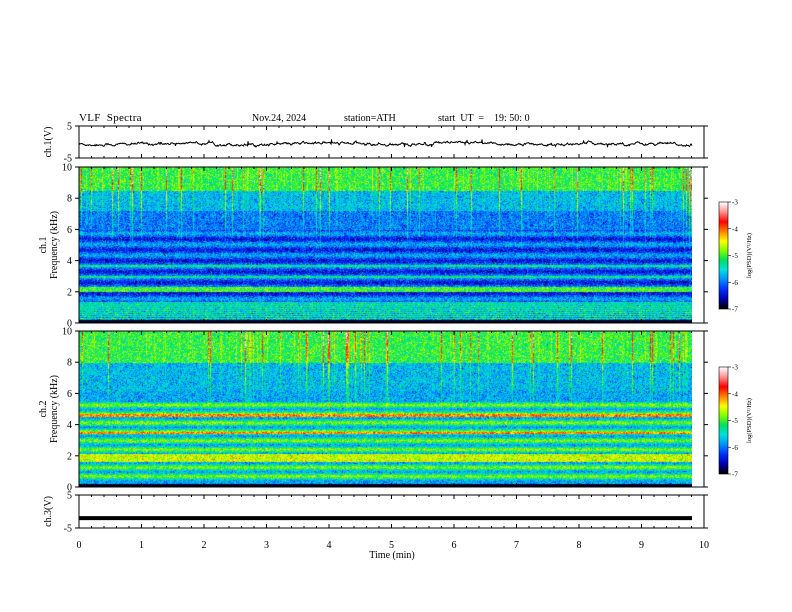  I want to click on sp1-ylabel: Frequency (kHz), so click(54, 245).